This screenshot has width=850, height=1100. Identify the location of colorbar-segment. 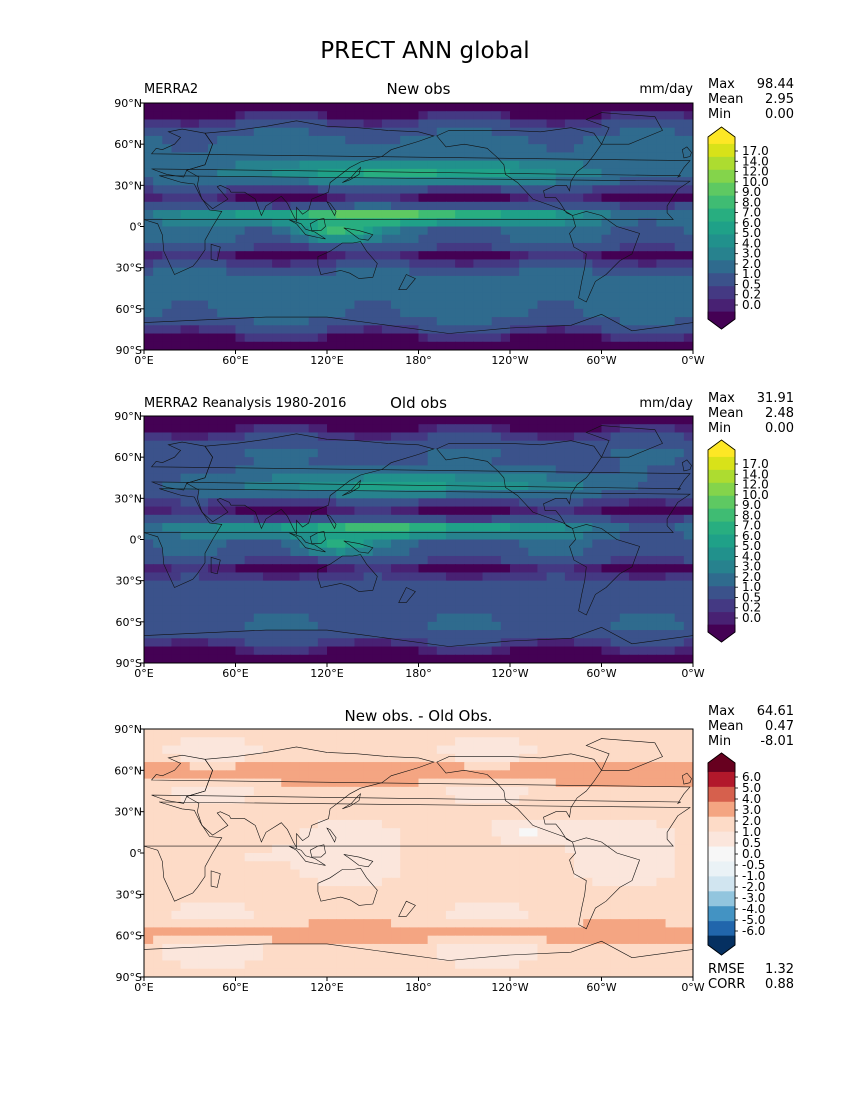
(721, 593).